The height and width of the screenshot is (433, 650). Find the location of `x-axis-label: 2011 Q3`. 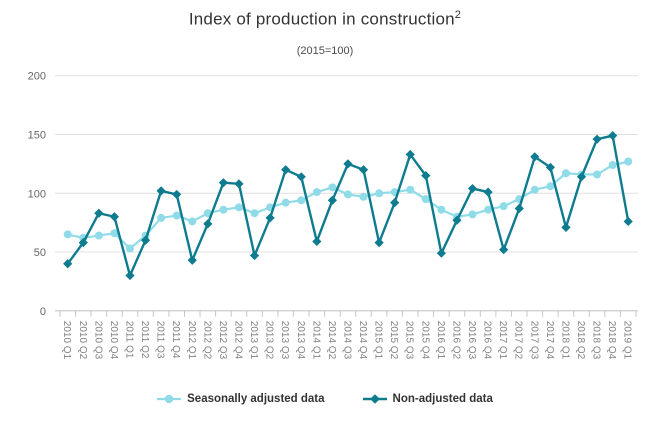

x-axis-label: 2011 Q3 is located at coordinates (160, 340).